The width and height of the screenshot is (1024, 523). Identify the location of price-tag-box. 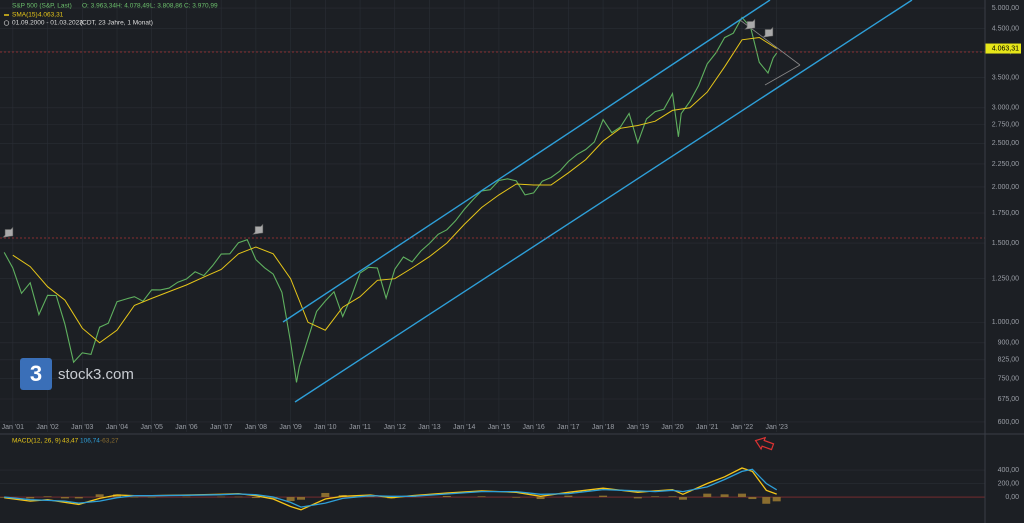
(1003, 48).